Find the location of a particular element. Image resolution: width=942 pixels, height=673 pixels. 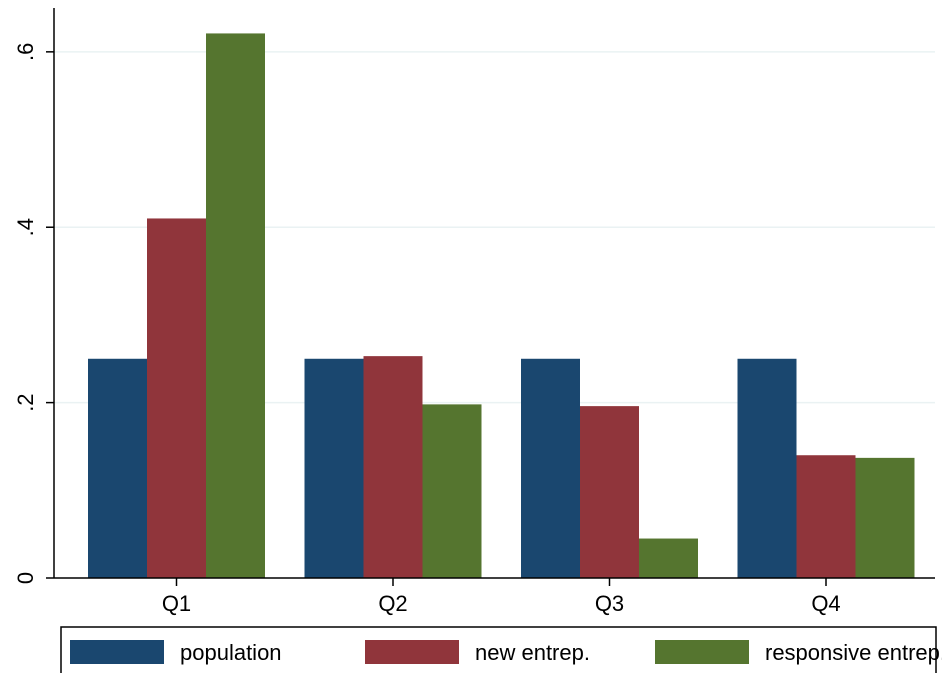

legend: population new entrep. responsive entrep. is located at coordinates (501, 649).